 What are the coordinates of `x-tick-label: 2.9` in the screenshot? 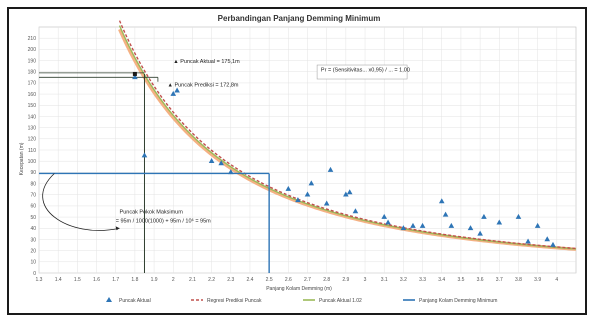 It's located at (345, 280).